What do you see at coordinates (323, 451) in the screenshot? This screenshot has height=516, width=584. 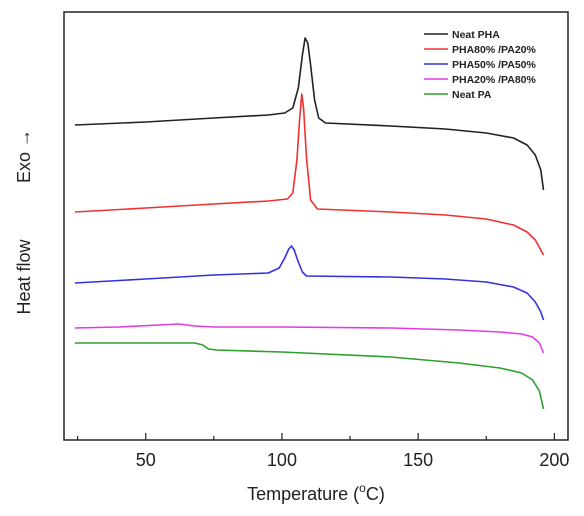 I see `x-axis-ticks: 50 100 150 200` at bounding box center [323, 451].